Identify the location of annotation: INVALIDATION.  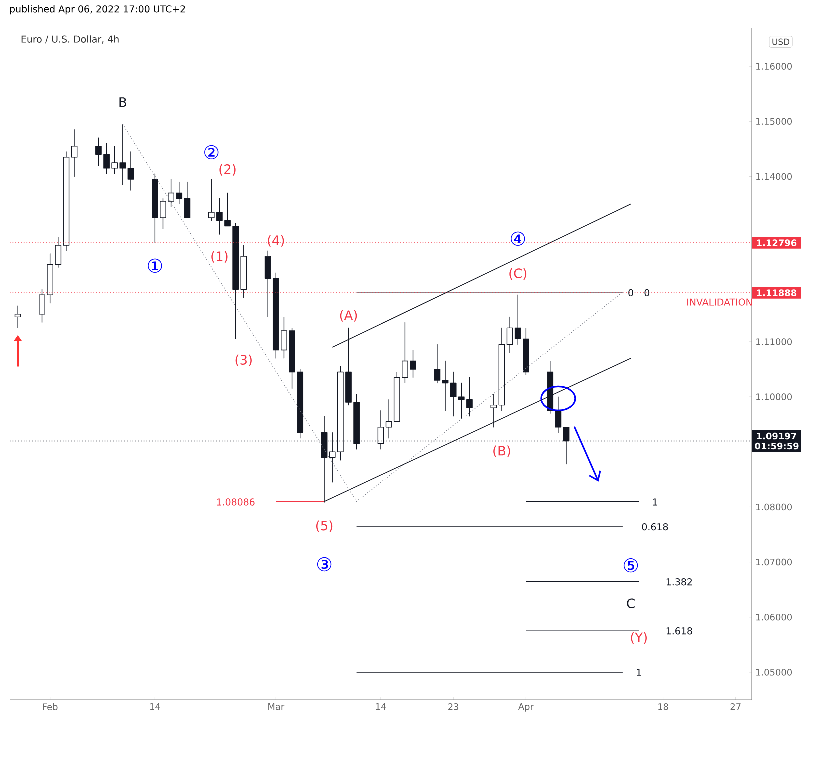
(720, 302).